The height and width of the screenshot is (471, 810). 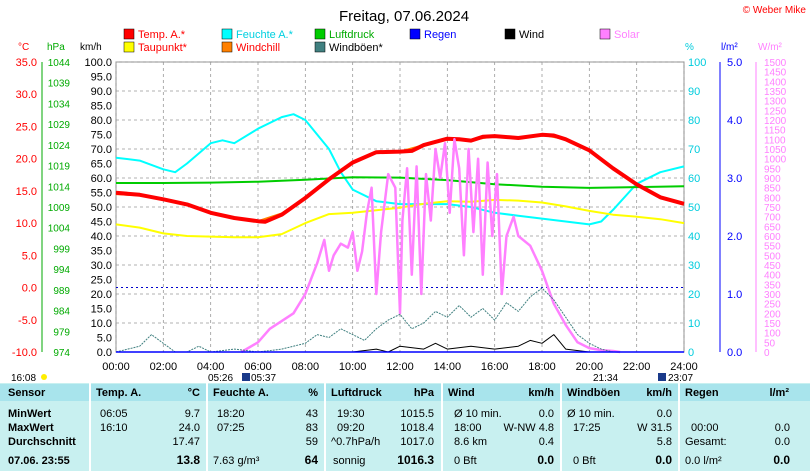 What do you see at coordinates (104, 339) in the screenshot?
I see `wind-tick-label: 5.0` at bounding box center [104, 339].